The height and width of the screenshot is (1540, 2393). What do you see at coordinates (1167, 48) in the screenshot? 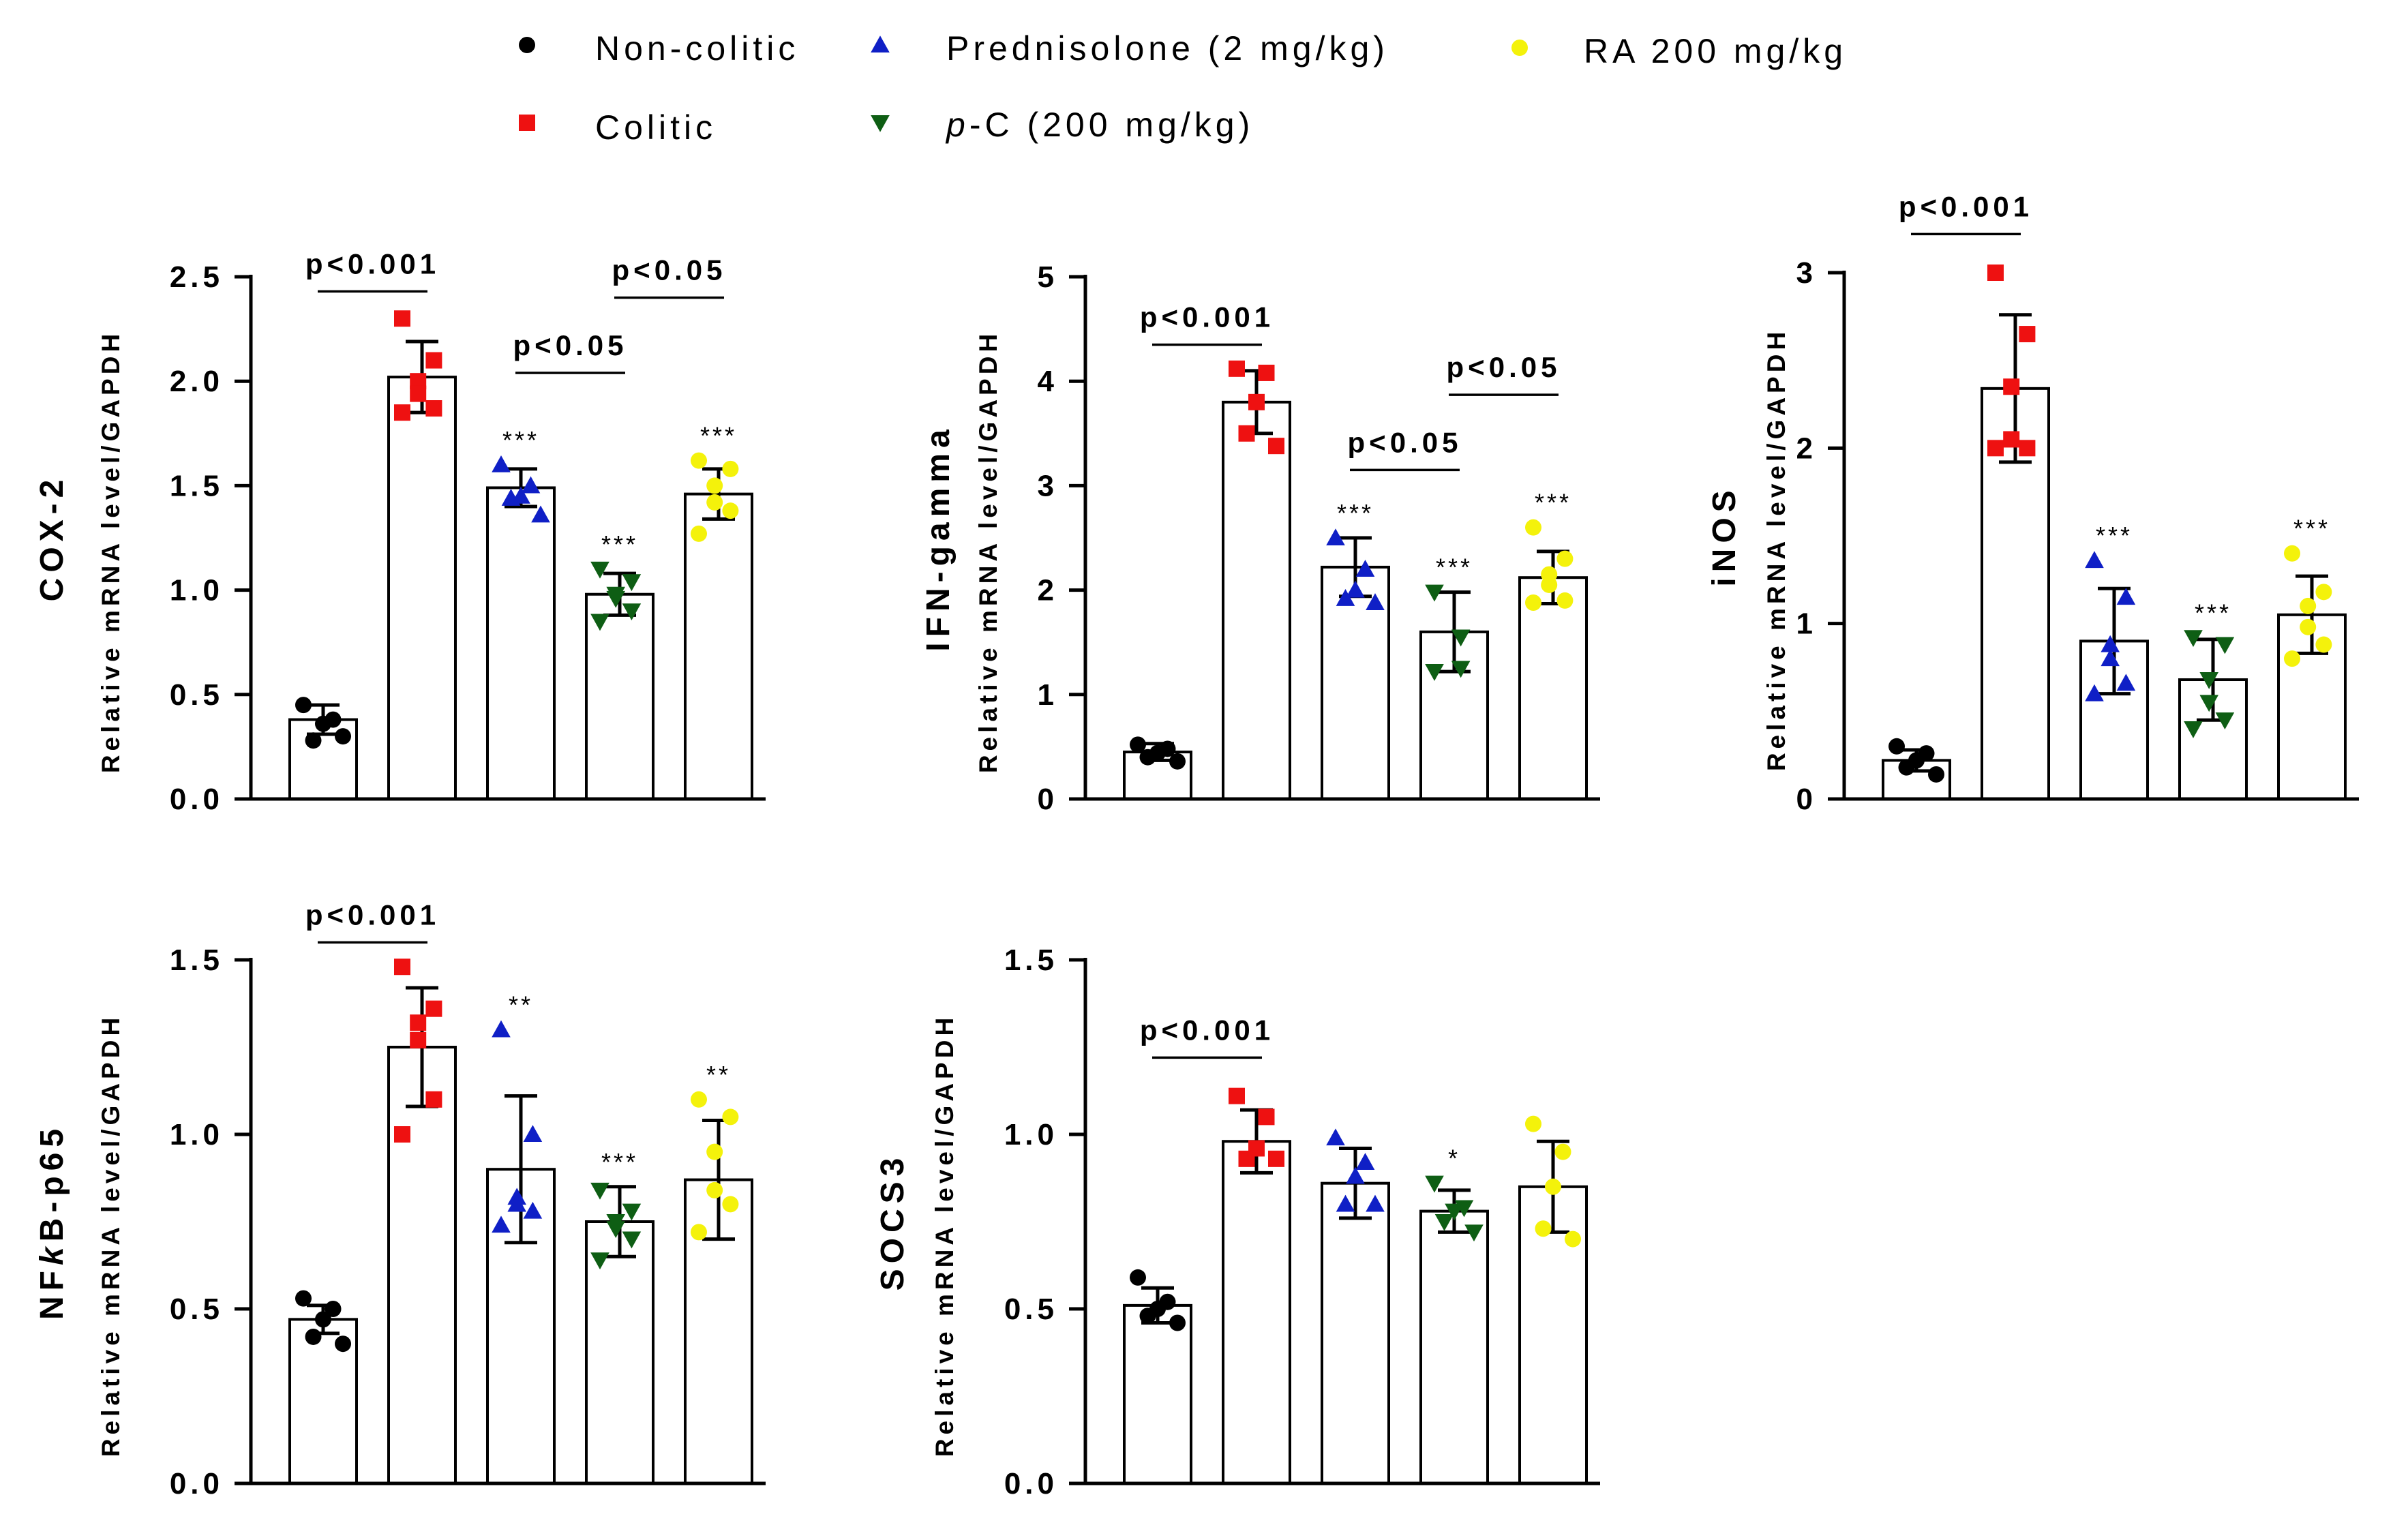
I see `legend-label-prednisolone-2-mg-kg: Prednisolone (2 mg/kg)` at bounding box center [1167, 48].